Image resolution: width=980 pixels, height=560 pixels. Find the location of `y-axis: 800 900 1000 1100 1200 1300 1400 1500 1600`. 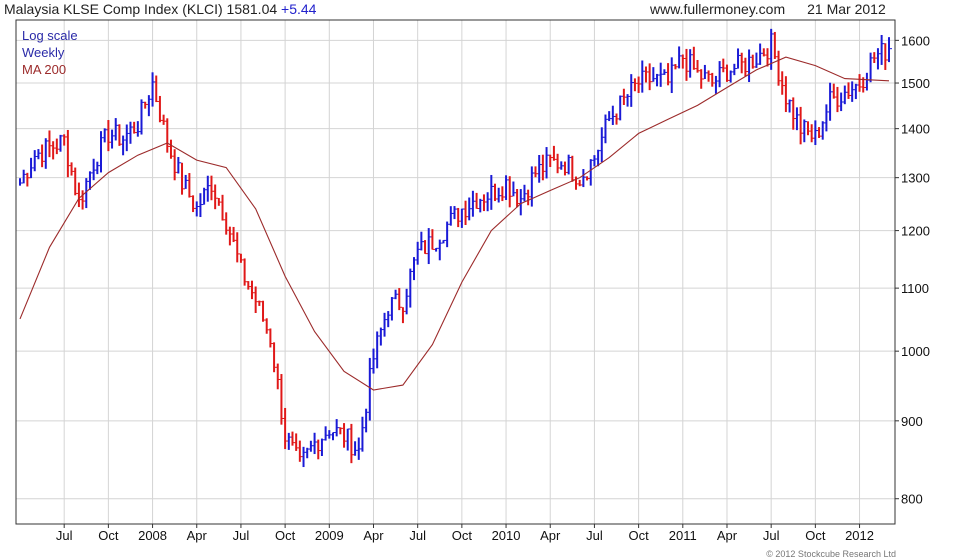

y-axis: 800 900 1000 1100 1200 1300 1400 1500 1600 is located at coordinates (912, 270).